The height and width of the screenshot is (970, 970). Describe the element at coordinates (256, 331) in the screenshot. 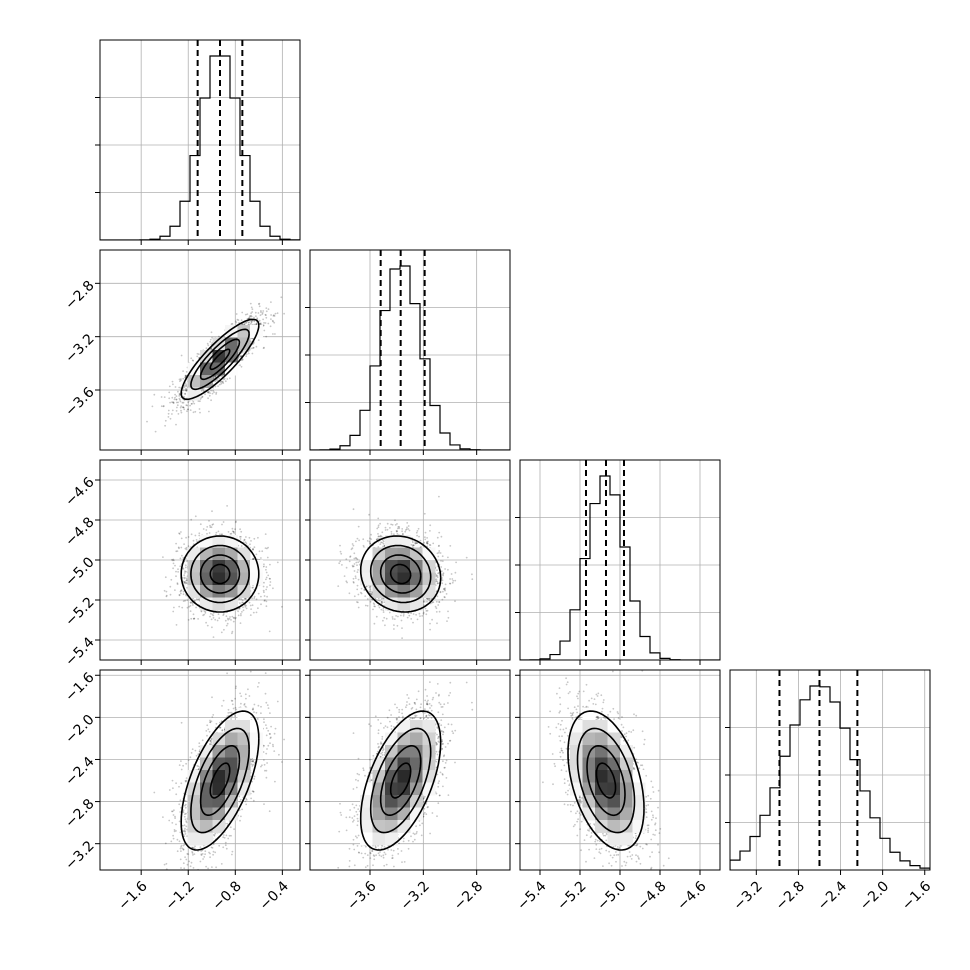

I see `density-cell` at that location.